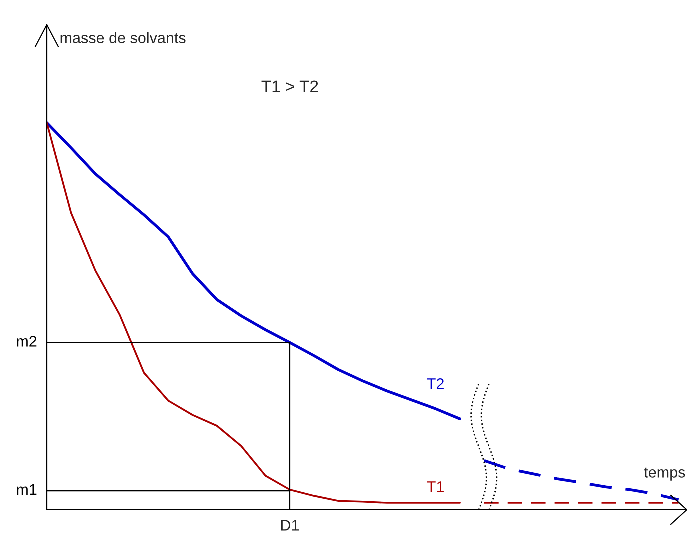  Describe the element at coordinates (435, 487) in the screenshot. I see `series-label: T1` at that location.